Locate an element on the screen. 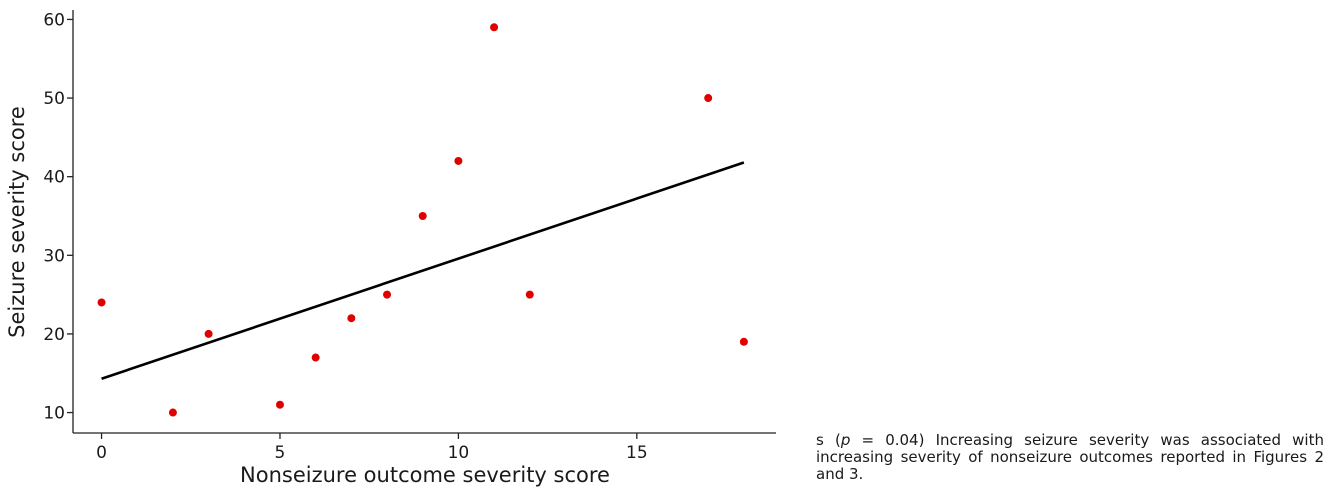  y-tick-label: 60 is located at coordinates (54, 20).